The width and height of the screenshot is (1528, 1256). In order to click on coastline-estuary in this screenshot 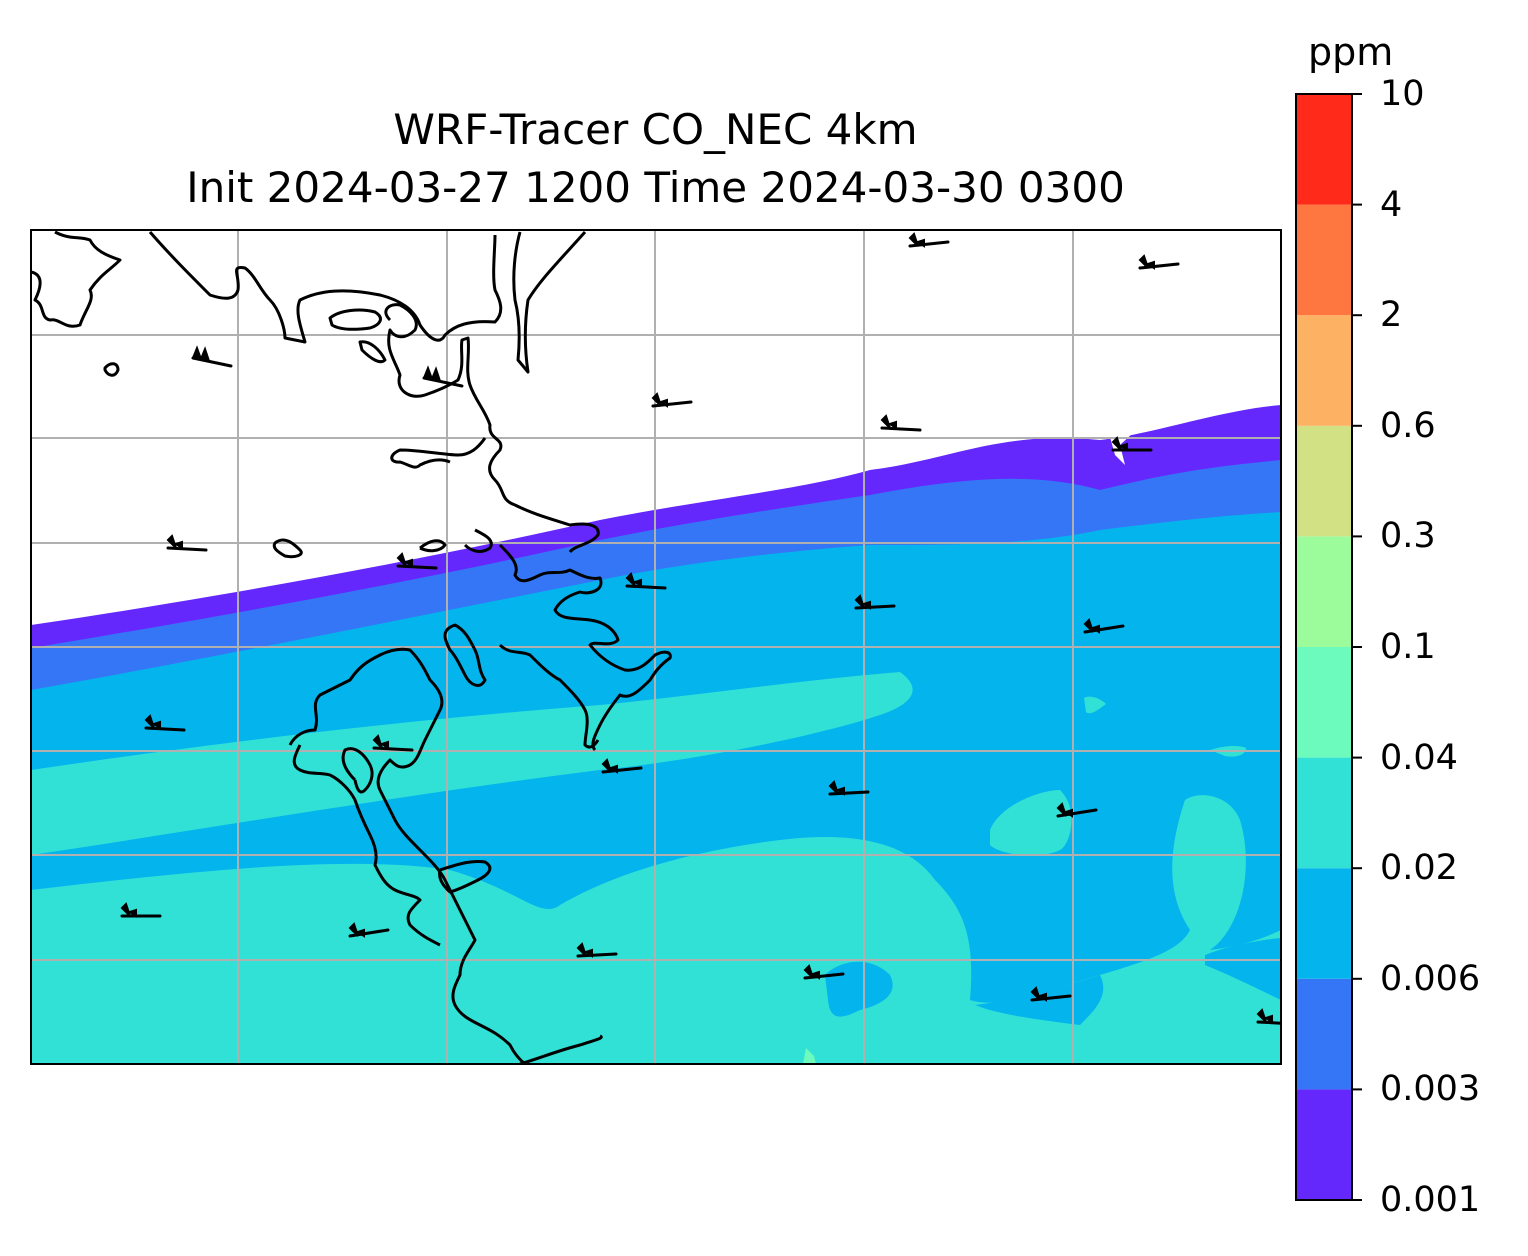, I will do `click(545, 640)`.